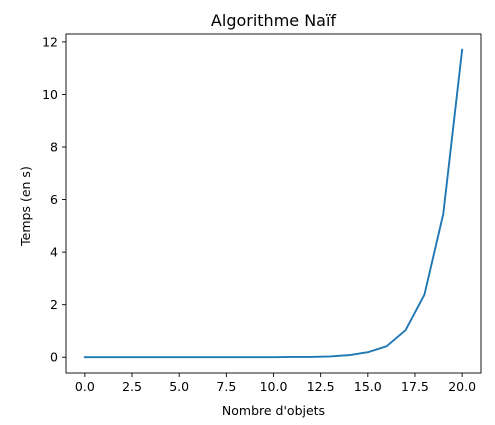 The height and width of the screenshot is (425, 495). Describe the element at coordinates (226, 386) in the screenshot. I see `x-tick-label: 7.5` at that location.